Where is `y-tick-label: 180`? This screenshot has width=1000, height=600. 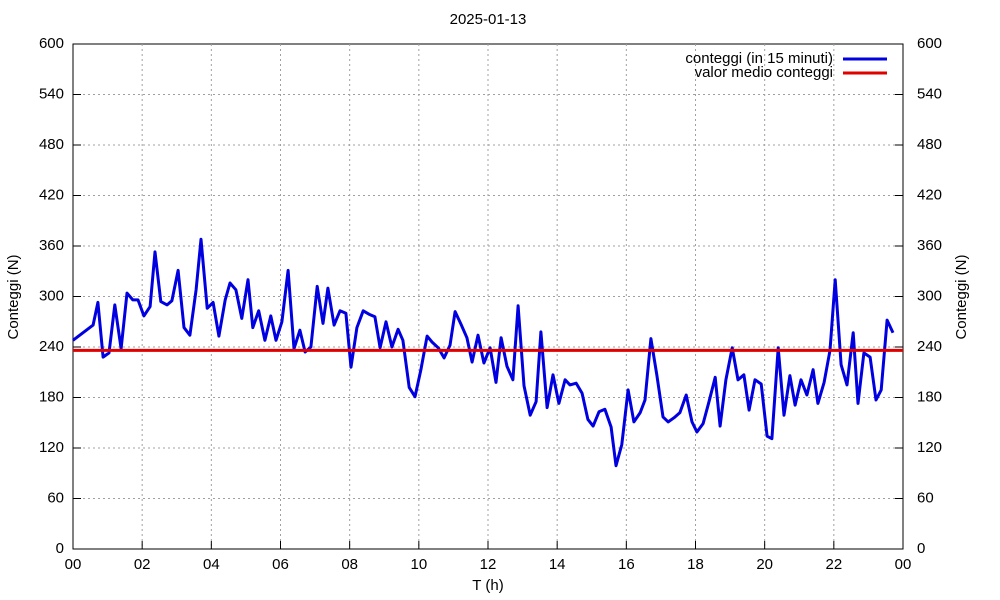
y-tick-label: 180 is located at coordinates (51, 396).